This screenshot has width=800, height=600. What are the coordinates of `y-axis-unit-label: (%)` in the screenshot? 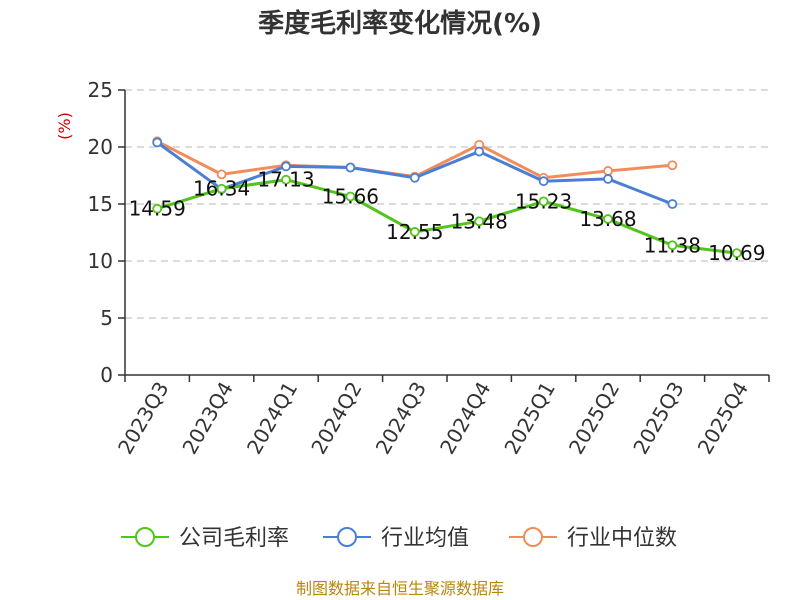 It's located at (64, 126).